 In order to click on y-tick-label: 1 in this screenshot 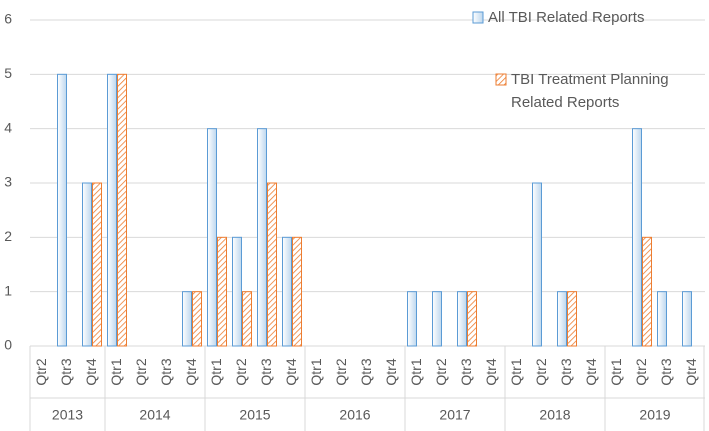, I will do `click(8, 290)`.